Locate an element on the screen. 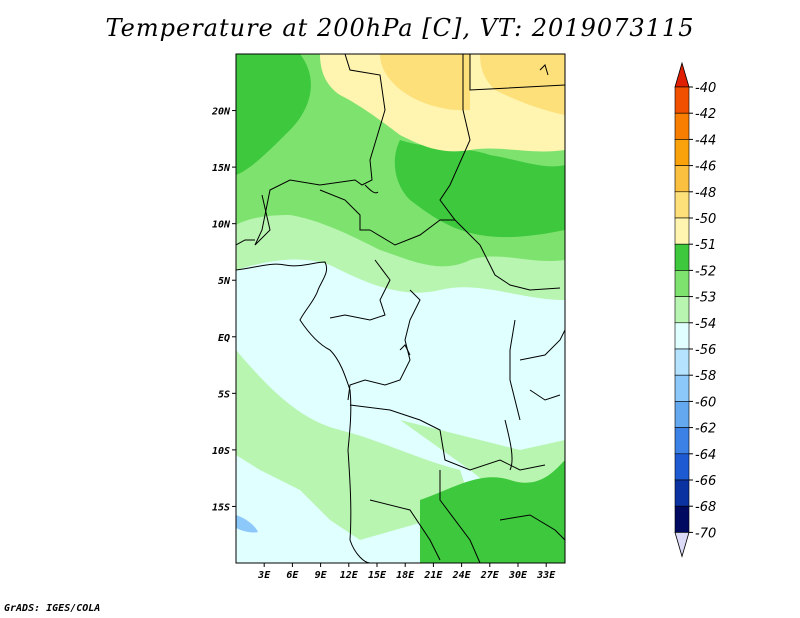 The height and width of the screenshot is (618, 800). colorbar-label: -64 is located at coordinates (705, 455).